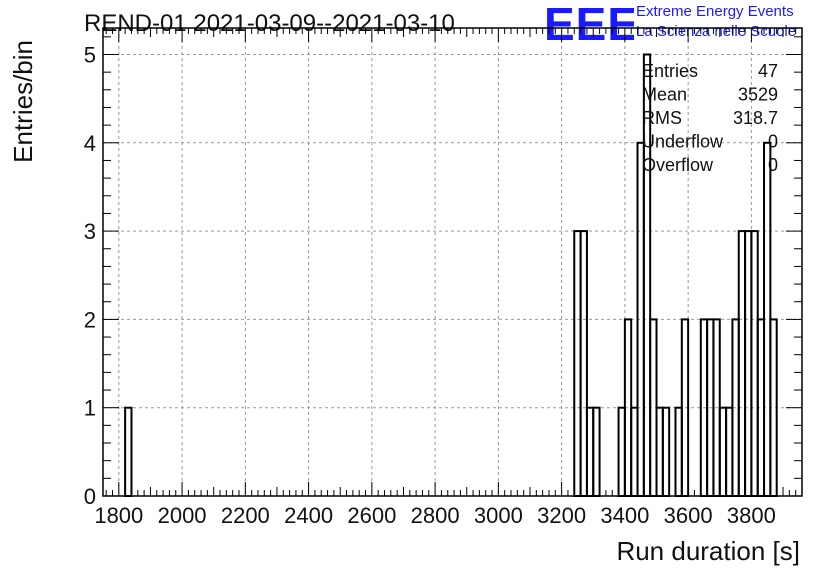  Describe the element at coordinates (755, 118) in the screenshot. I see `stats-value: 318.7` at that location.